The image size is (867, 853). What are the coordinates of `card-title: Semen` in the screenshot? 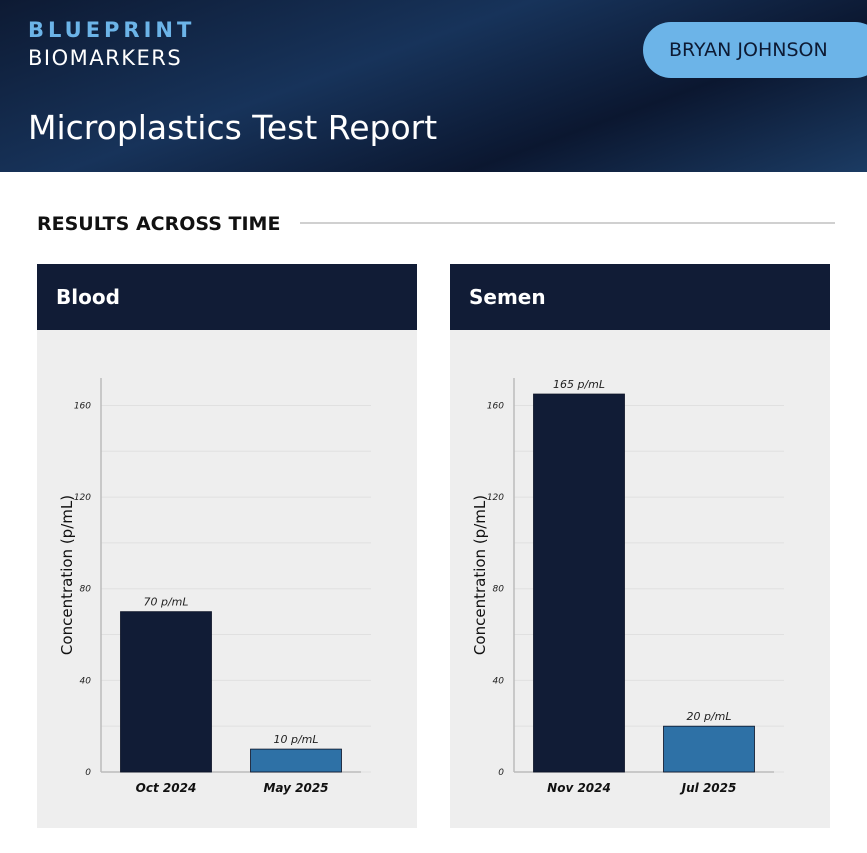 It's located at (640, 297).